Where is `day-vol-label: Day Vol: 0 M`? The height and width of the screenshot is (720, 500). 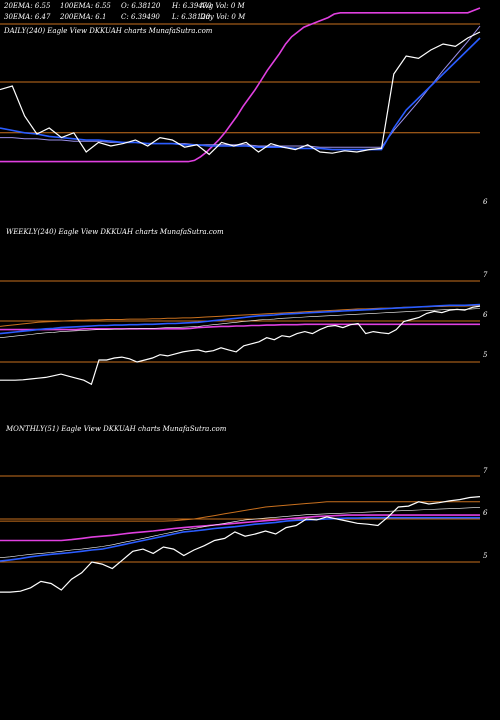
day-vol-label: Day Vol: 0 M is located at coordinates (222, 17).